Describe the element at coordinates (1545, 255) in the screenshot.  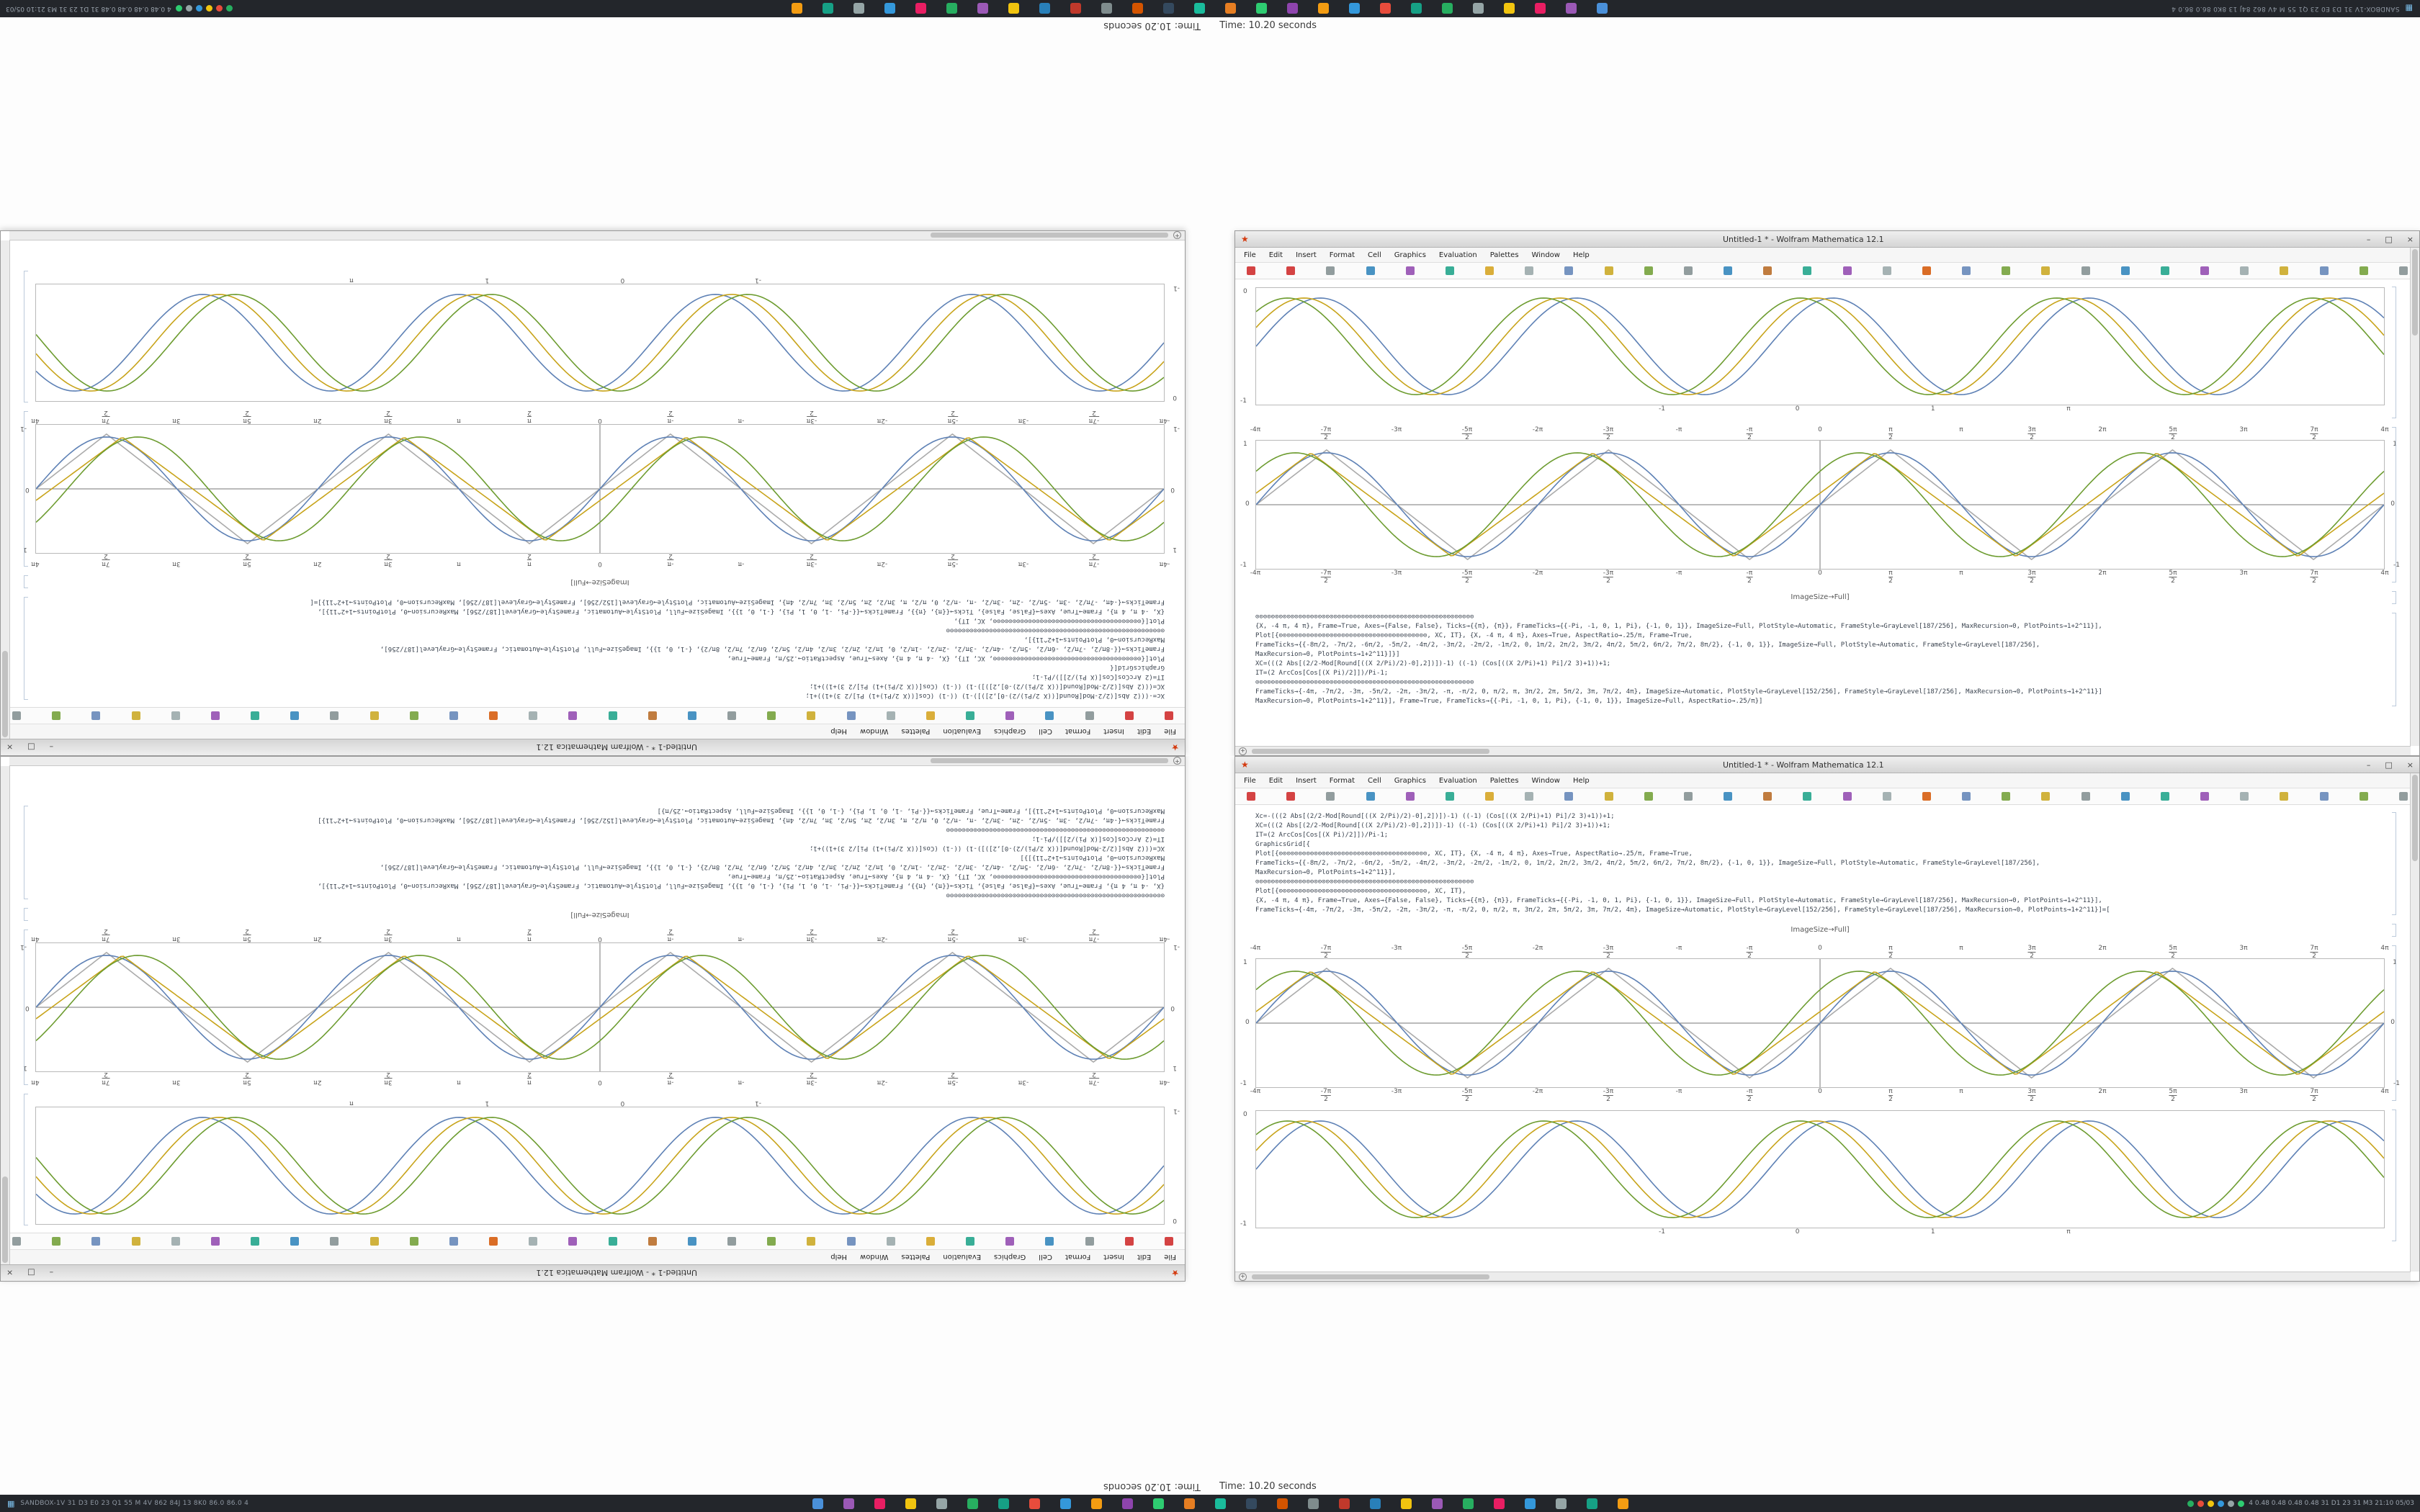
I see `menu-item: Window` at that location.